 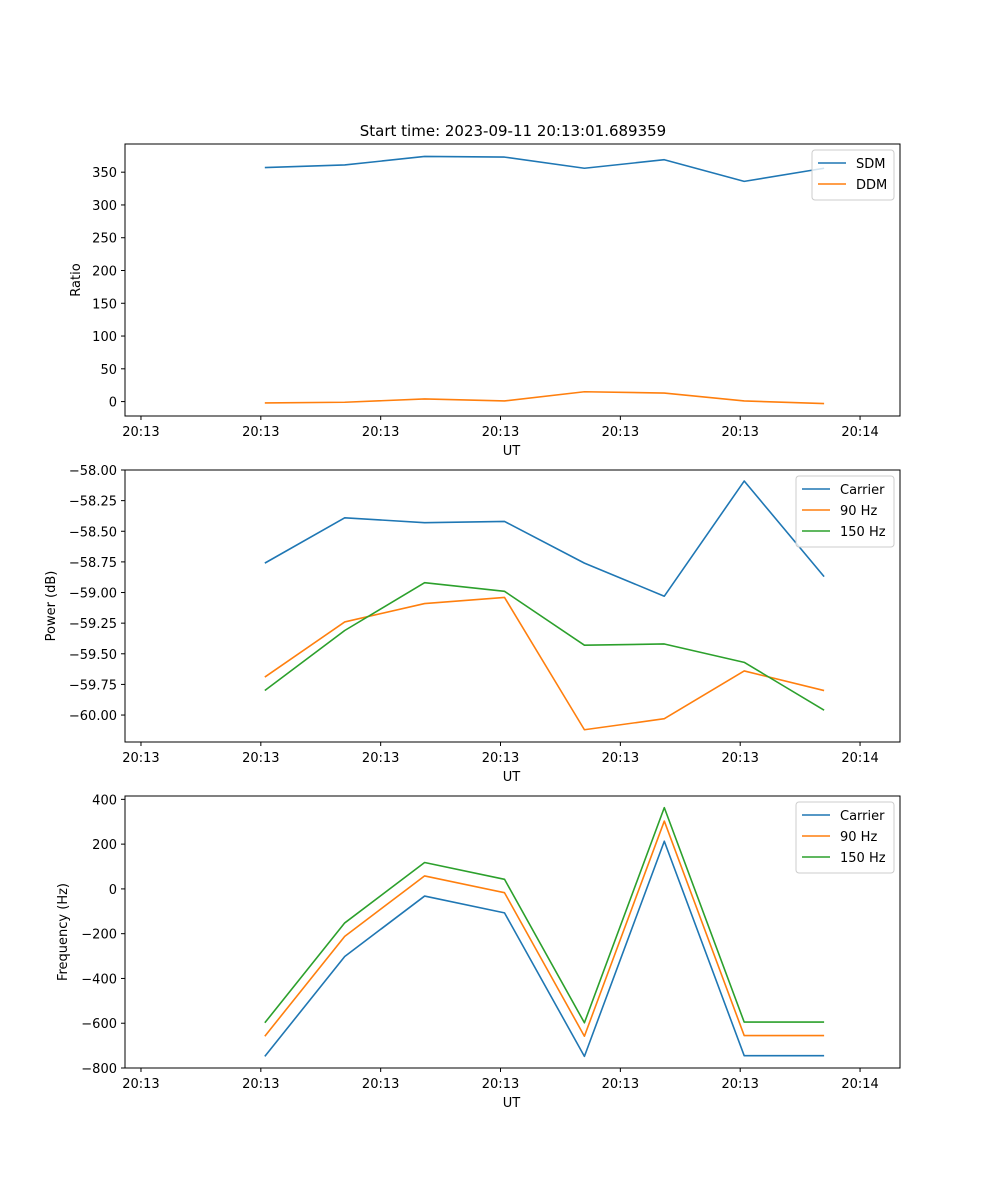 What do you see at coordinates (51, 606) in the screenshot?
I see `power-y-axis-label: Power (dB)` at bounding box center [51, 606].